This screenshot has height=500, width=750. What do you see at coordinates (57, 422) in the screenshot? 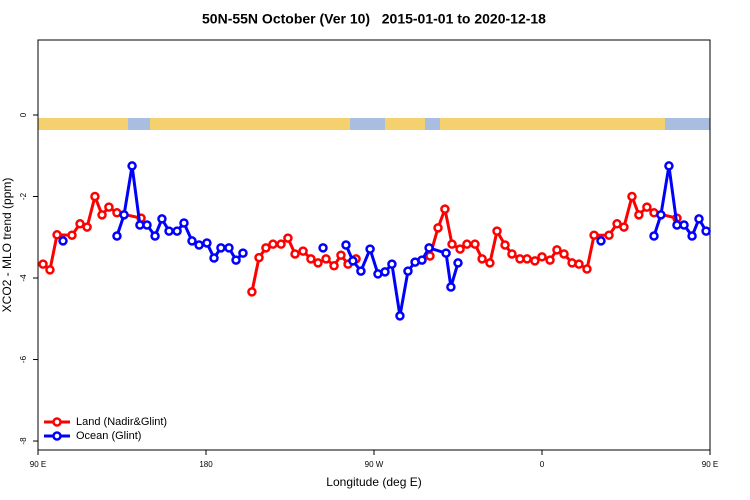
I see `legend-marker` at bounding box center [57, 422].